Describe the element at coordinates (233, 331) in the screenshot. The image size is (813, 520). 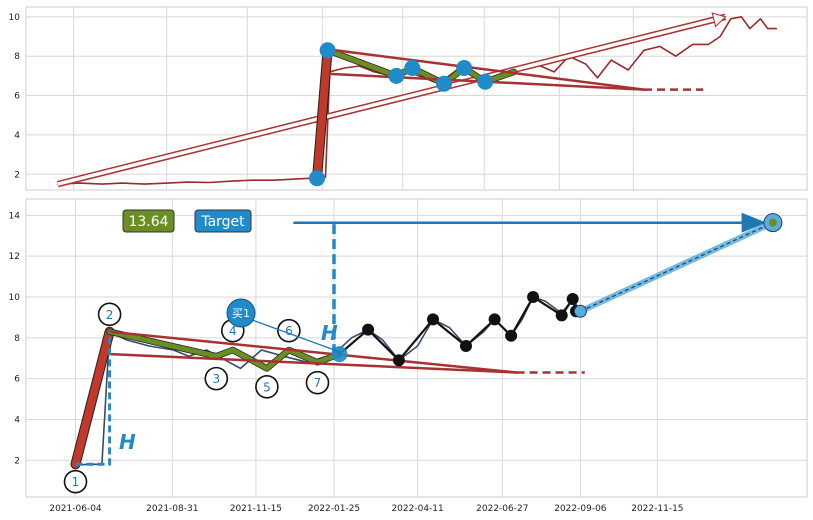
I see `wave-label: 4` at that location.